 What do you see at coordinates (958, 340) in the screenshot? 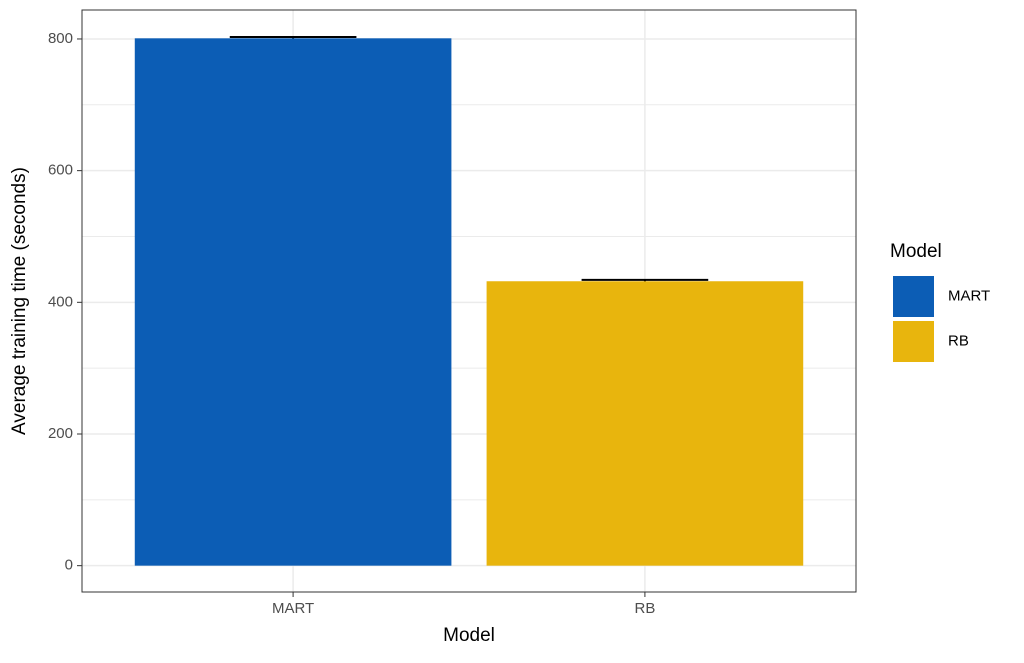
I see `legend-label: RB` at bounding box center [958, 340].